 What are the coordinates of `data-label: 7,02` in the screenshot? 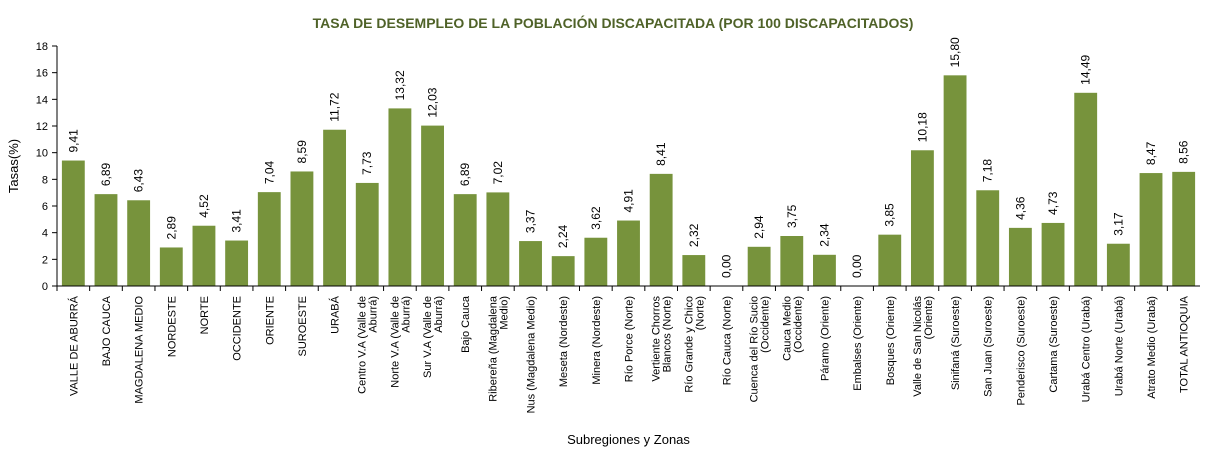 It's located at (498, 173).